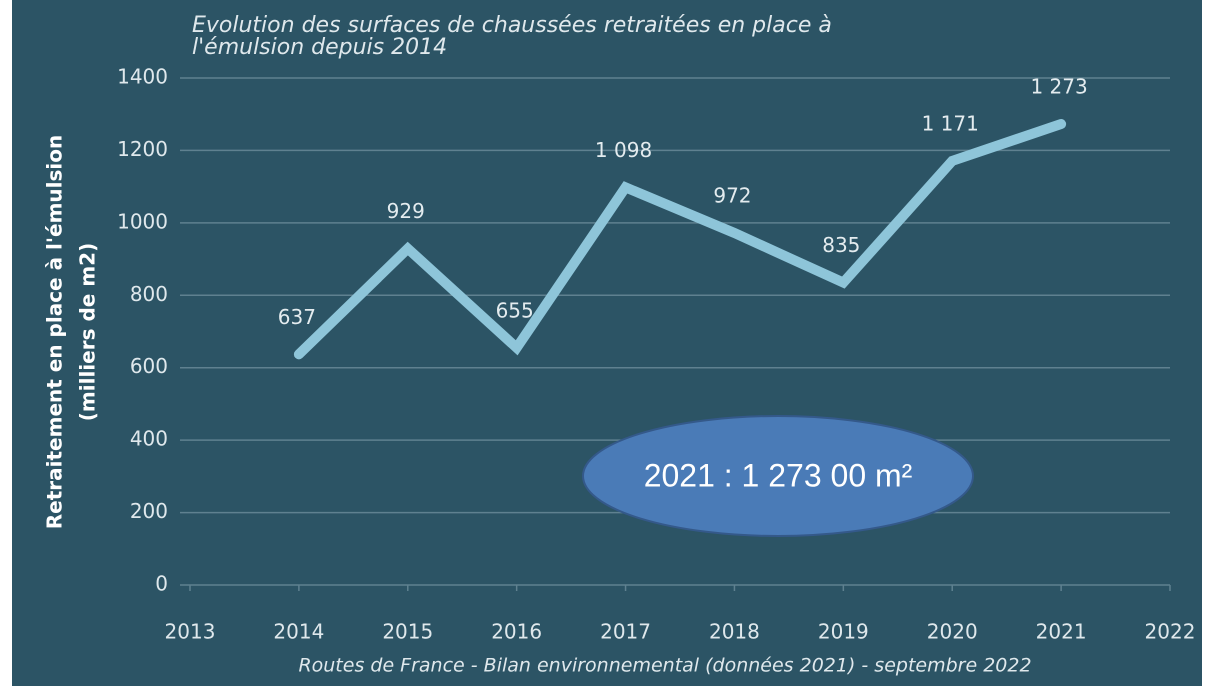 The image size is (1215, 686). I want to click on x-tick-label: 2022, so click(1170, 632).